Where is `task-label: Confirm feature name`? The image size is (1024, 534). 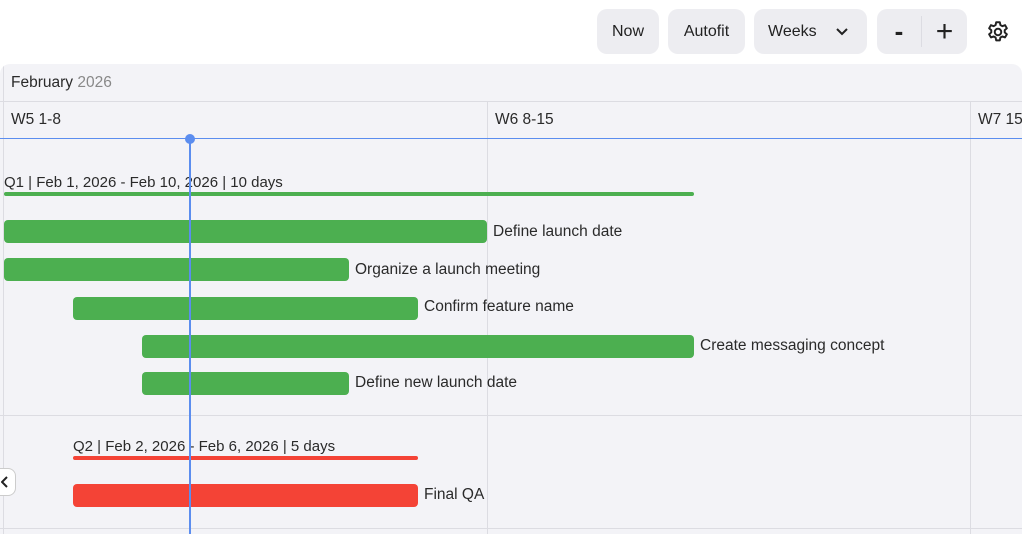 task-label: Confirm feature name is located at coordinates (499, 306).